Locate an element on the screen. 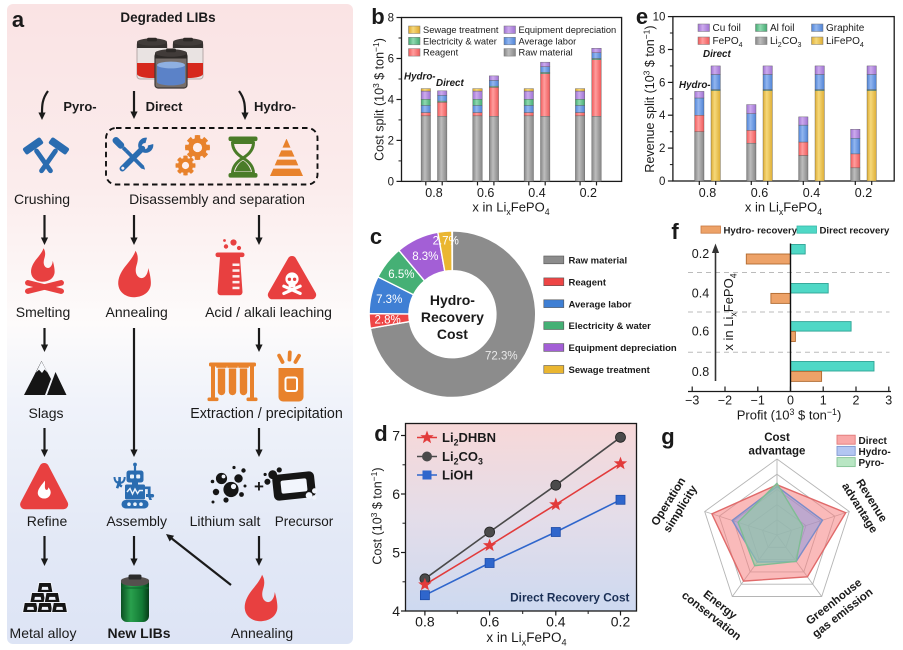  svg-text: Lithium salt is located at coordinates (225, 521).